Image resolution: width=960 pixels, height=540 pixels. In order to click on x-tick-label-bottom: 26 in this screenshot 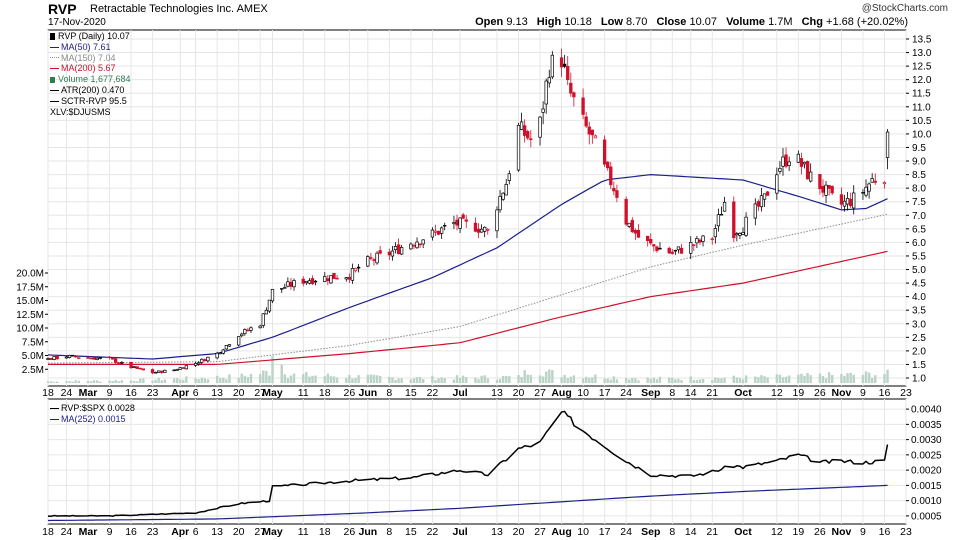, I will do `click(350, 532)`.